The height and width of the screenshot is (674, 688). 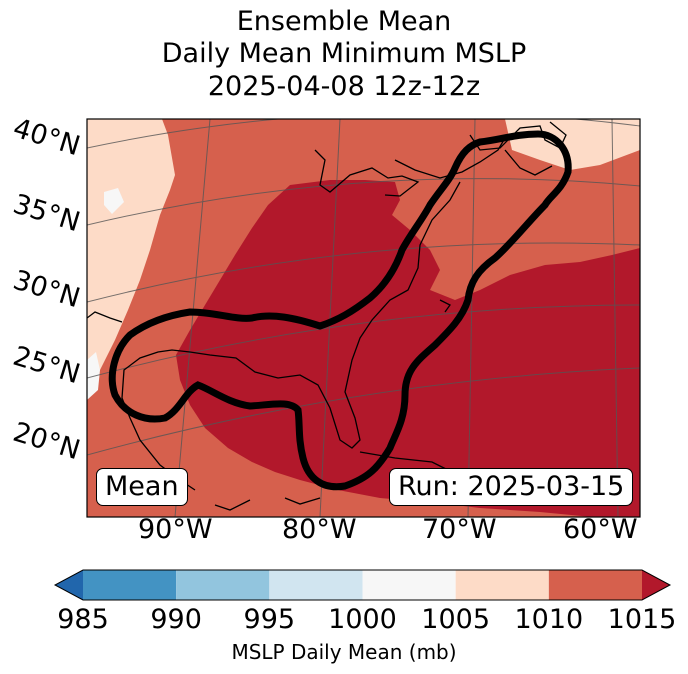 I want to click on colorbar-arrow-high, so click(x=656, y=585).